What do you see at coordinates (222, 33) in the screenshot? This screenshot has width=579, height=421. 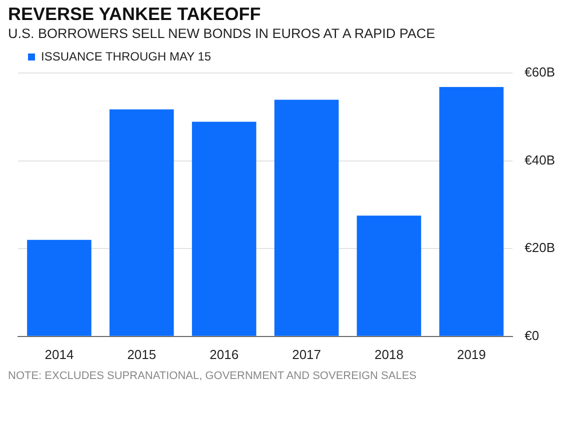 I see `chart-subtitle: U.S. BORROWERS SELL NEW BONDS IN EUROS AT A RAPID PACE` at bounding box center [222, 33].